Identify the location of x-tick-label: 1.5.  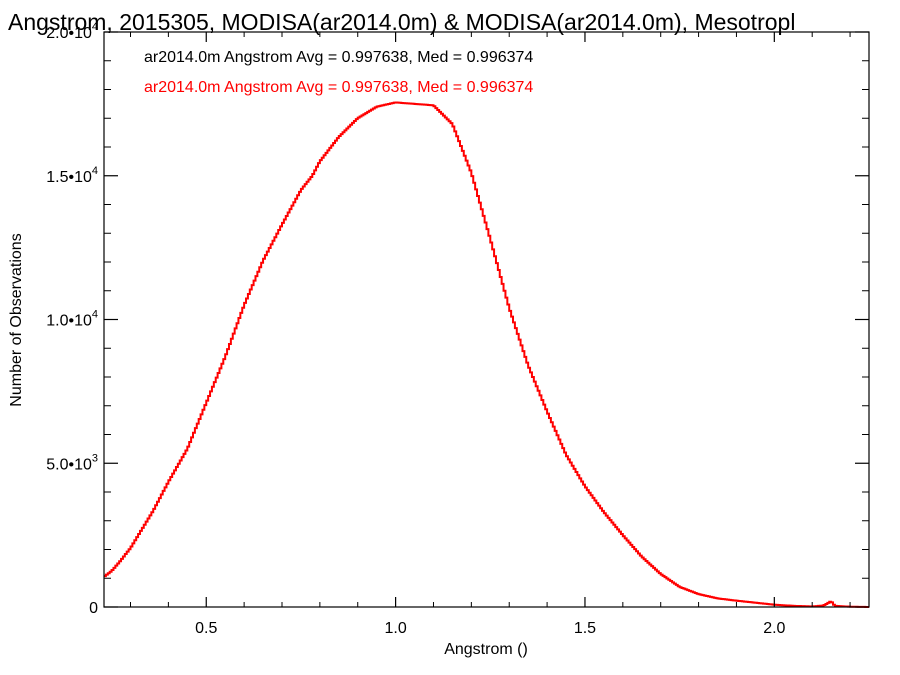
(585, 628).